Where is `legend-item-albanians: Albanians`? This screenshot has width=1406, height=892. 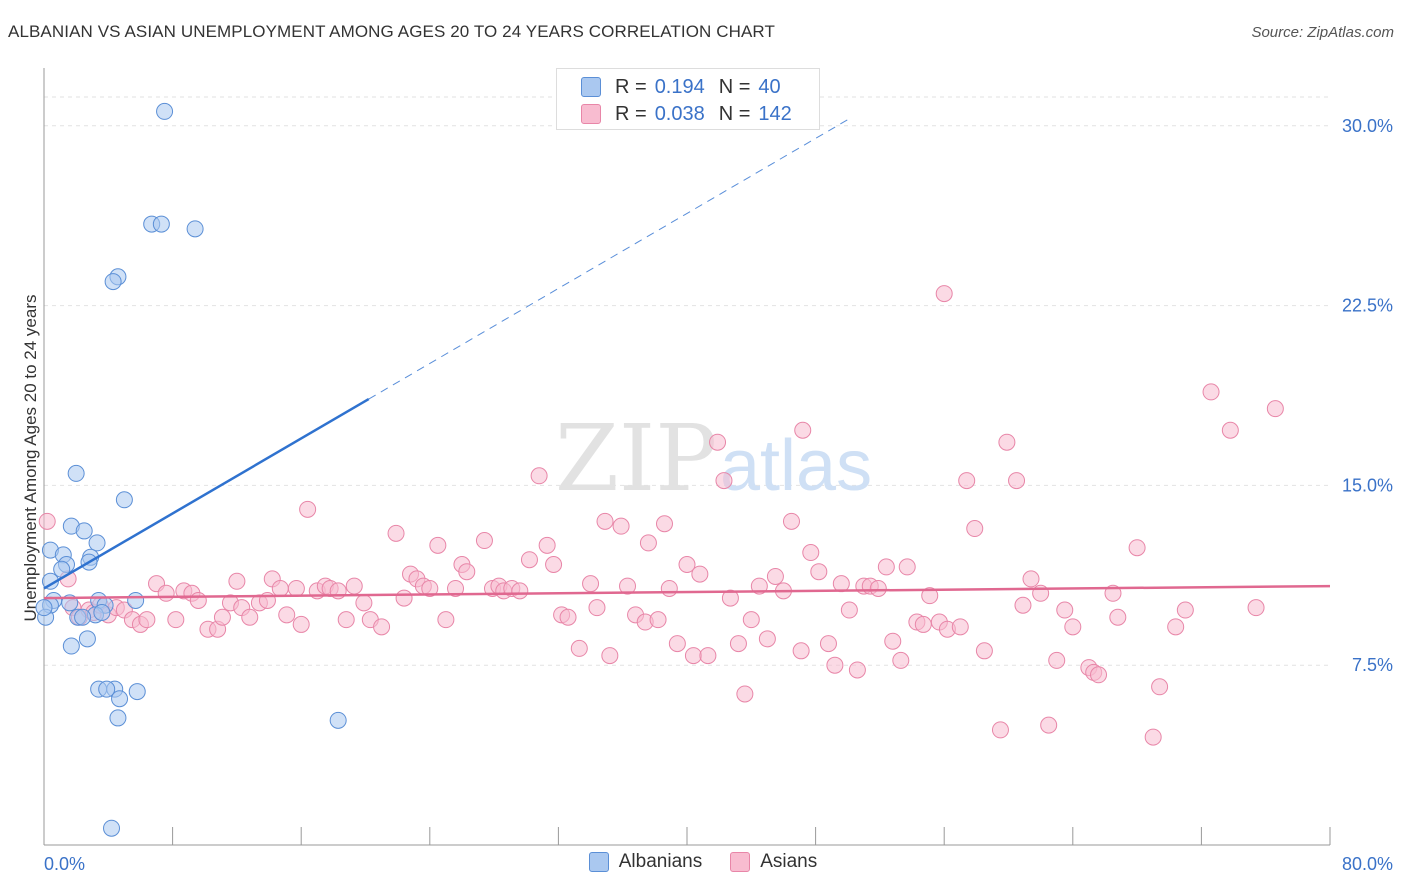 legend-item-albanians: Albanians is located at coordinates (645, 862).